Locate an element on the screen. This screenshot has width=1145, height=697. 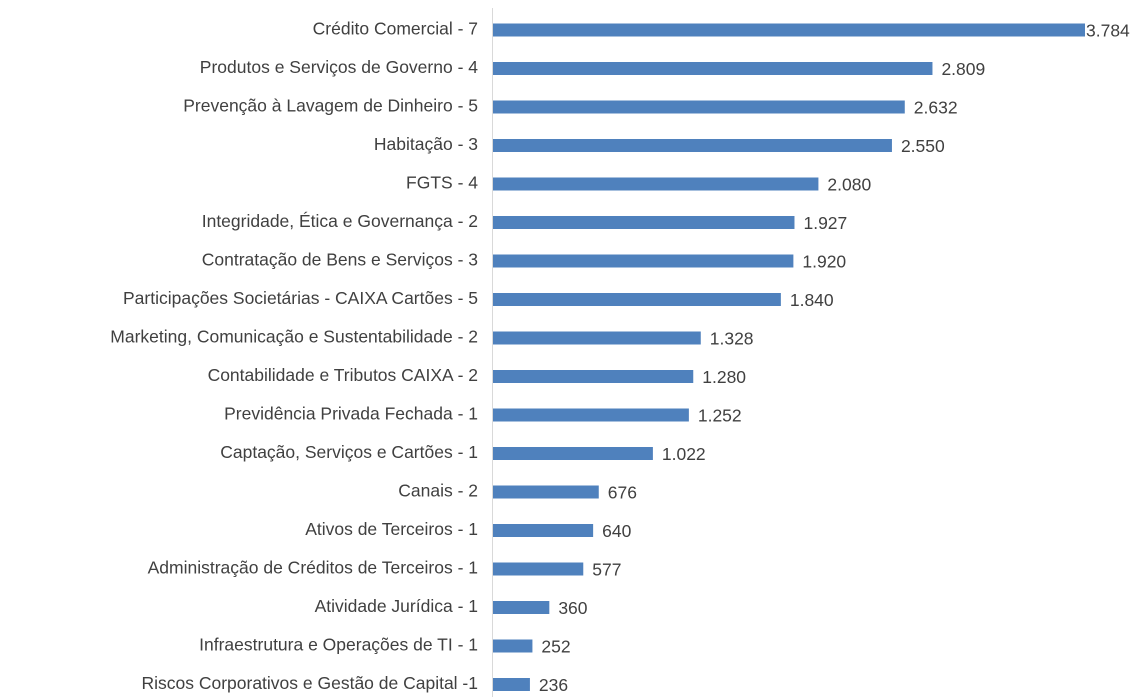
value-label: 3.784 is located at coordinates (1108, 31).